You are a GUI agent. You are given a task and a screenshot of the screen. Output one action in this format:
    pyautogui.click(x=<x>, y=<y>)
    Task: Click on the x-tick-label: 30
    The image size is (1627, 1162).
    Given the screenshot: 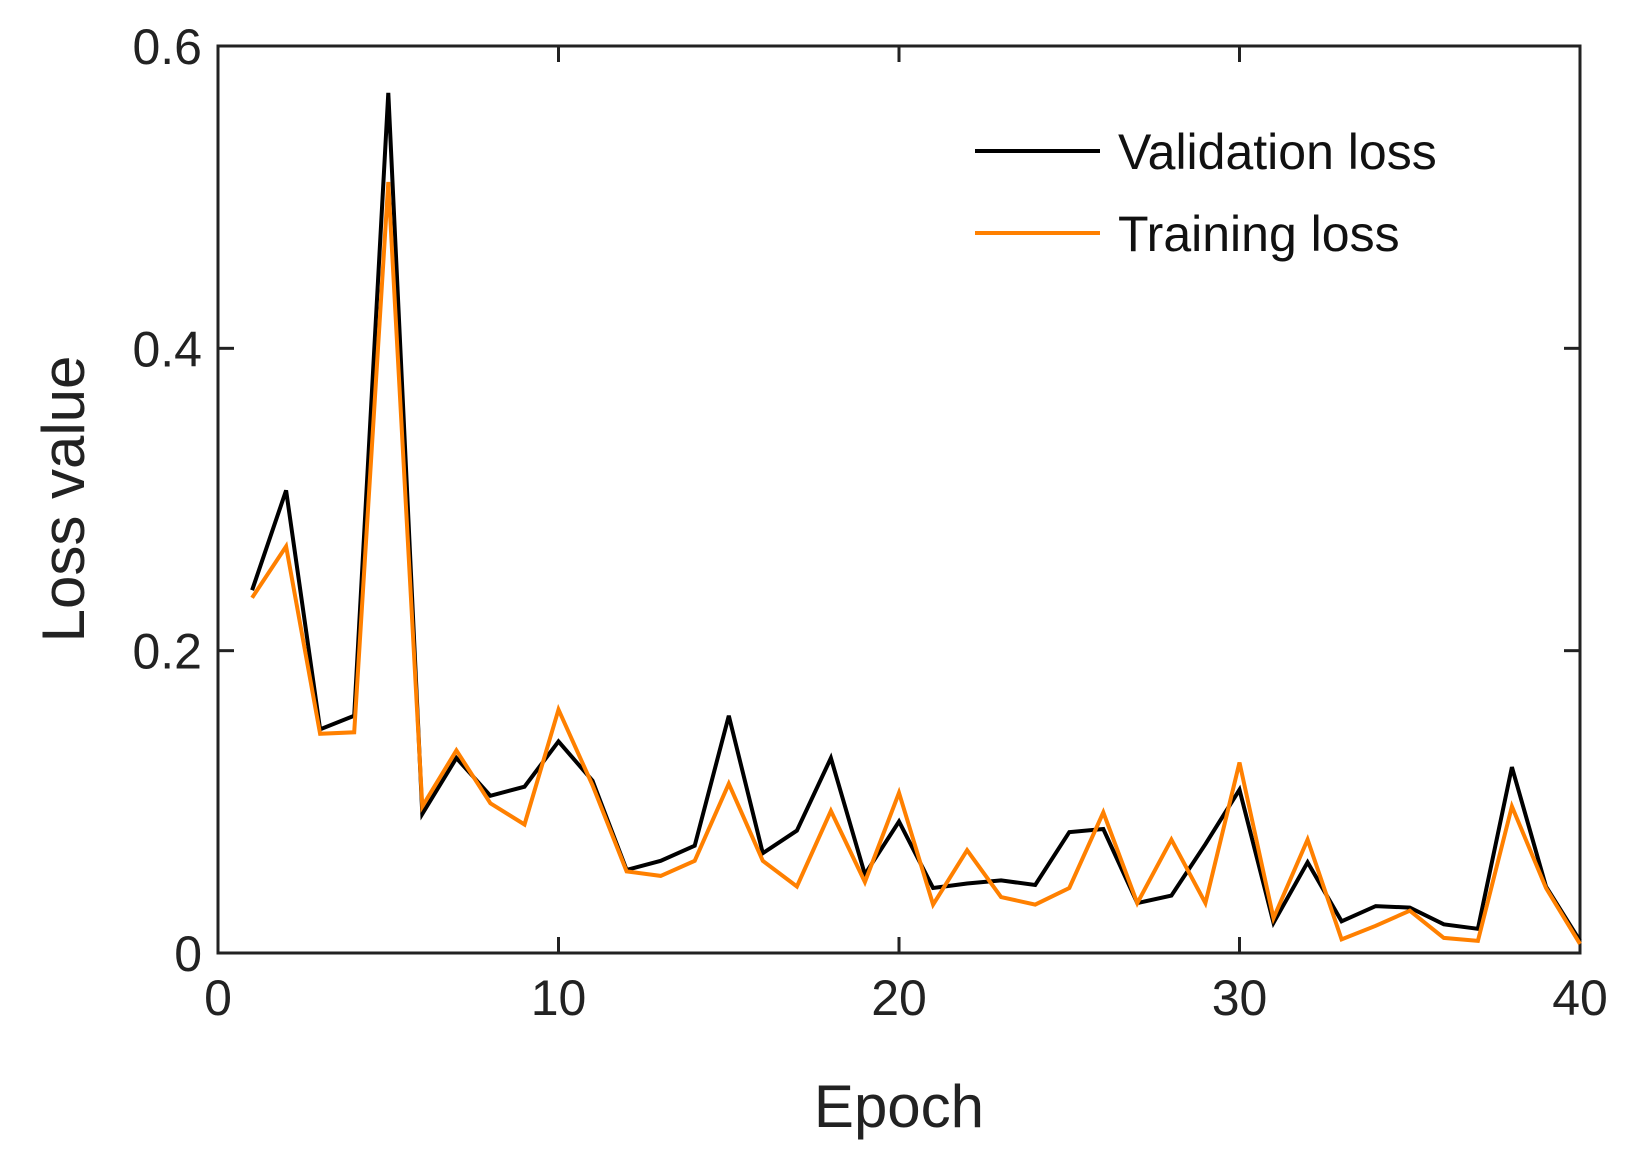 What is the action you would take?
    pyautogui.click(x=1240, y=998)
    